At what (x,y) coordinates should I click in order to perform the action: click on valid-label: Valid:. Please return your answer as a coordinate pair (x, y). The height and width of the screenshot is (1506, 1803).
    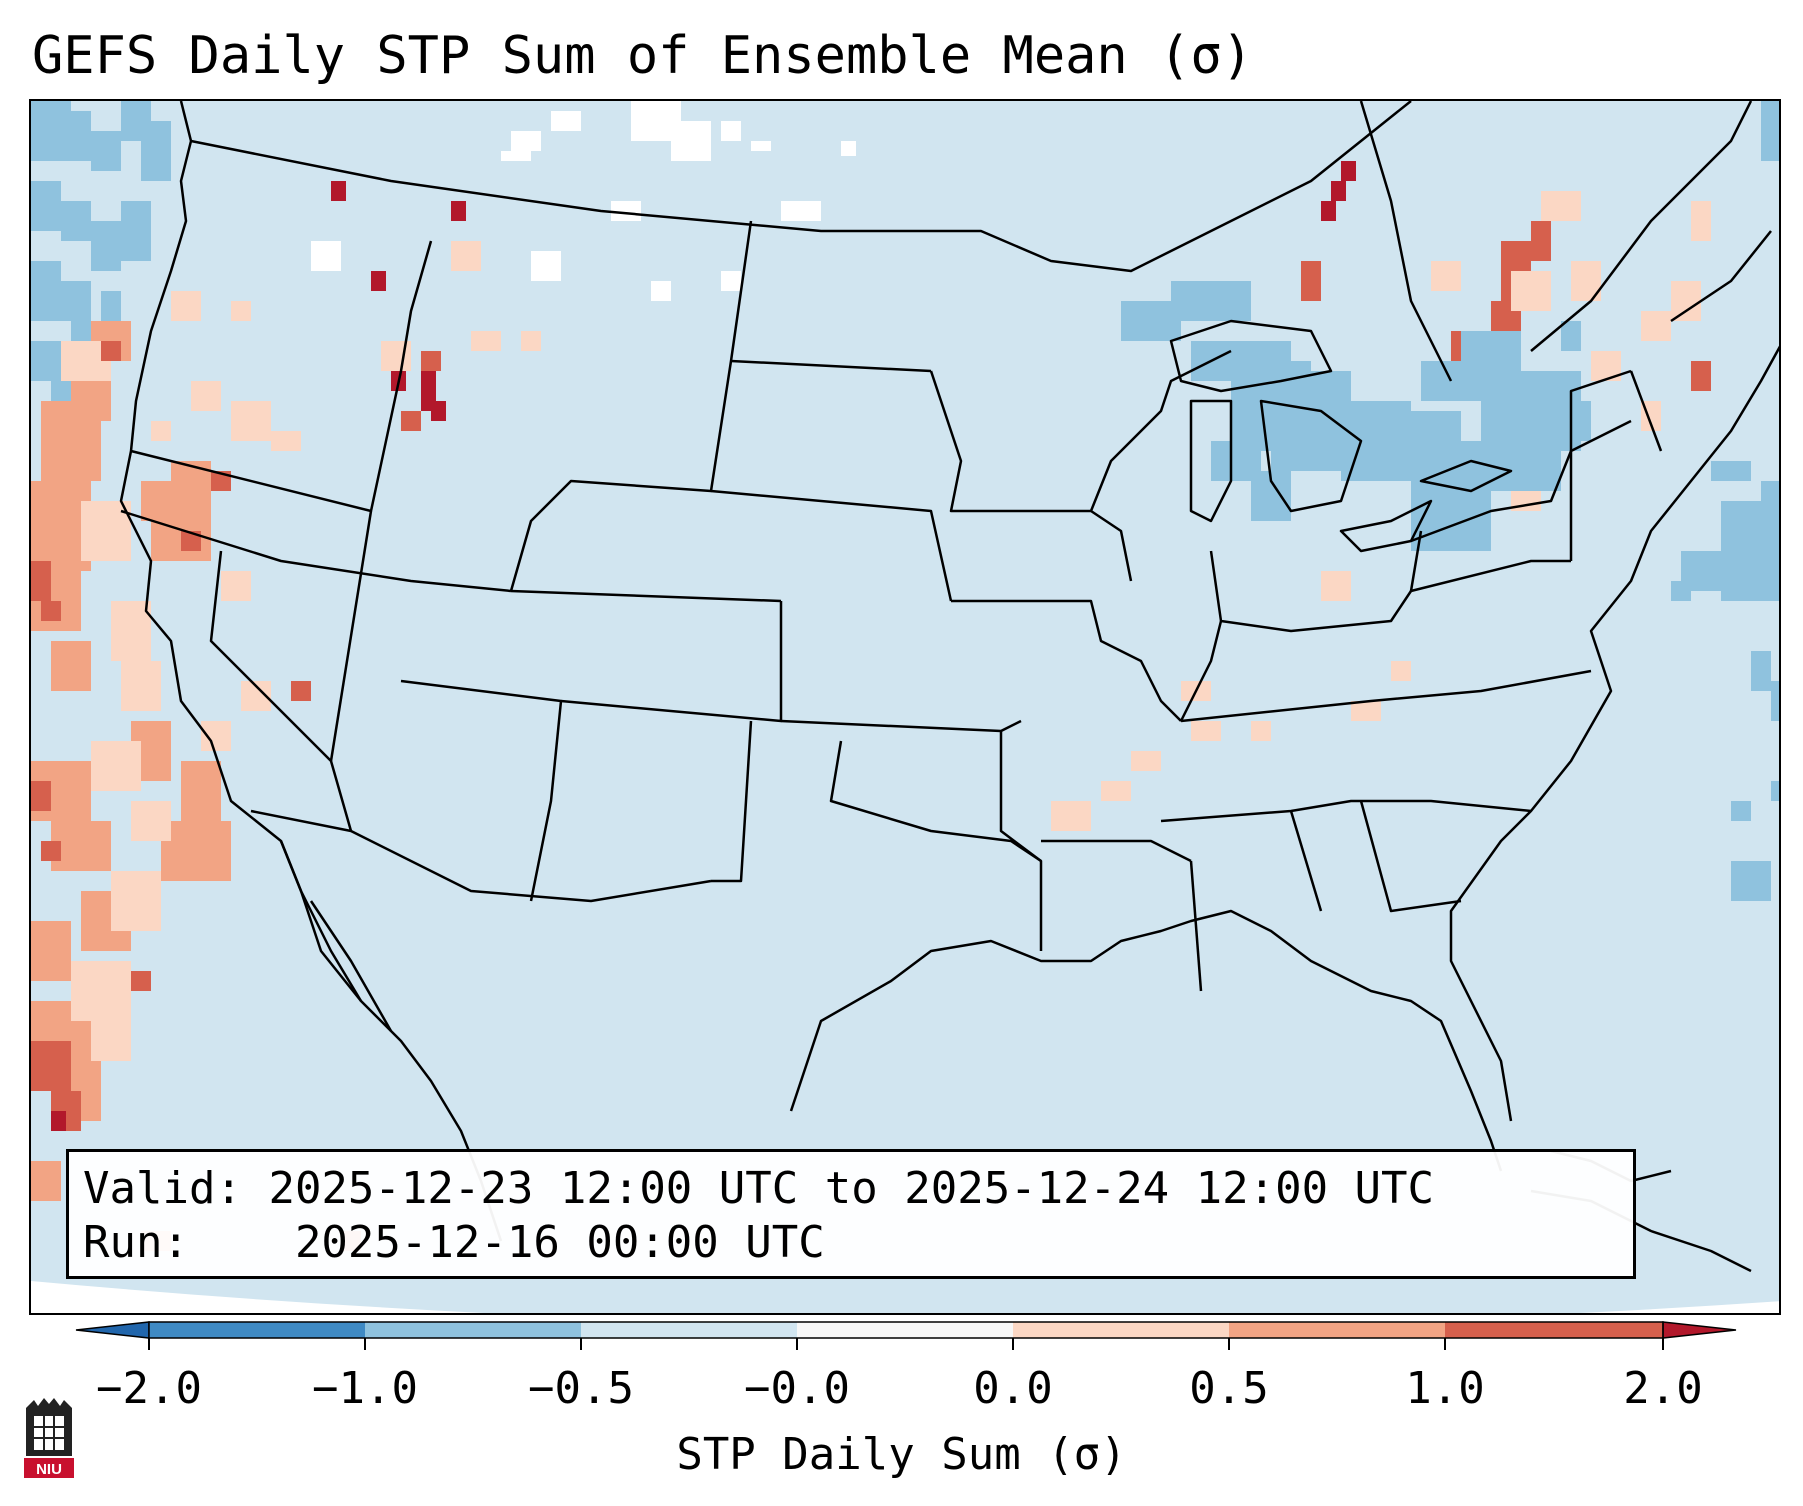
    Looking at the image, I should click on (162, 1188).